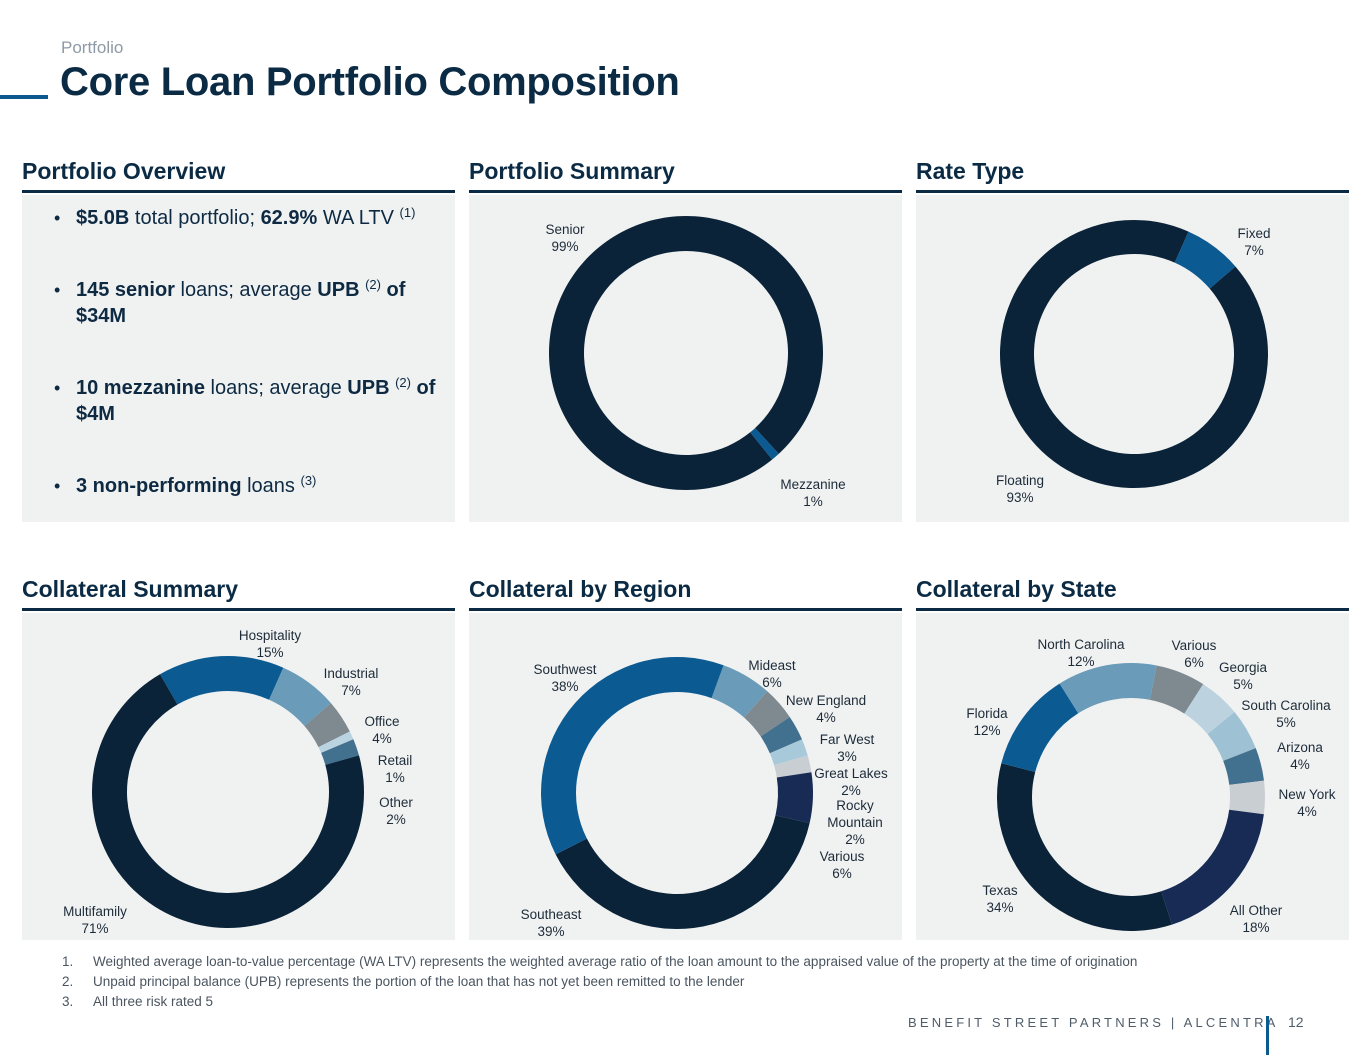 The width and height of the screenshot is (1365, 1055). Describe the element at coordinates (851, 782) in the screenshot. I see `collateral-by-region-label-great-lakes: Great Lakes 2%` at that location.